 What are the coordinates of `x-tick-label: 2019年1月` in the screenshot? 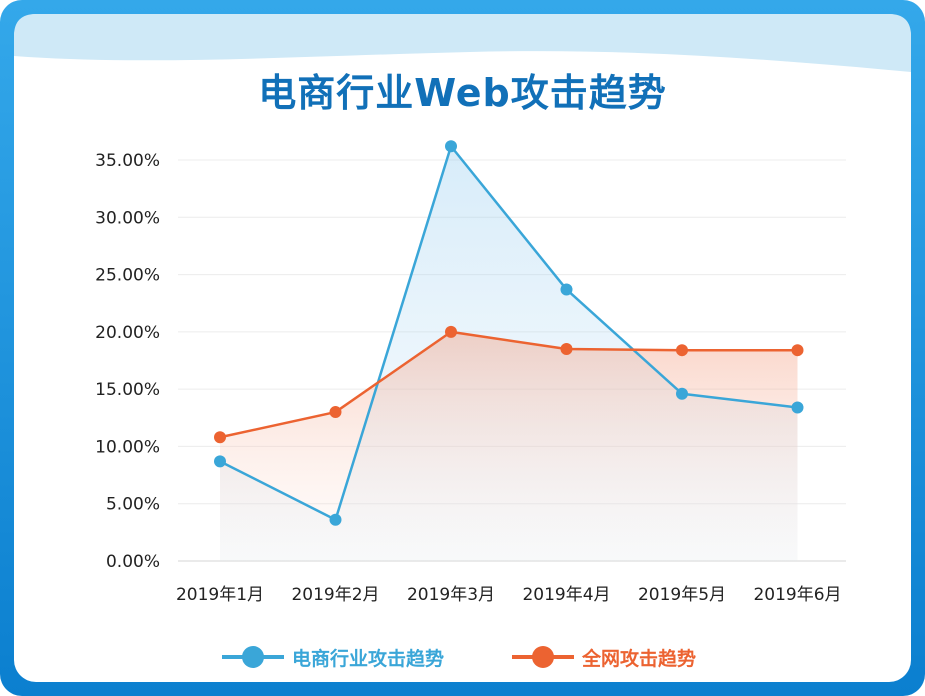 It's located at (220, 595).